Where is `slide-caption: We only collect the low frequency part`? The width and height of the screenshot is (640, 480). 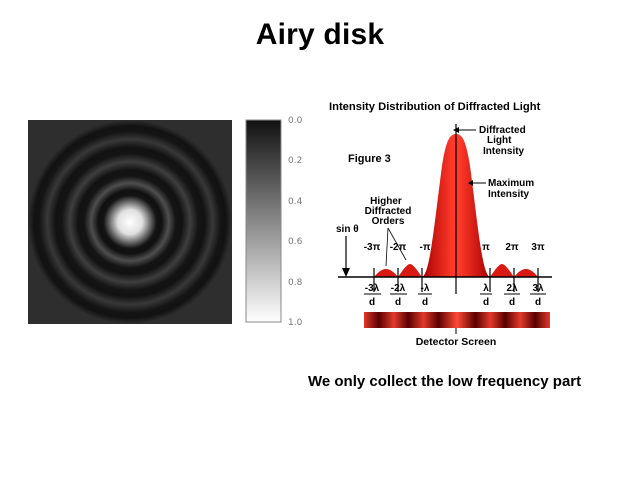 slide-caption: We only collect the low frequency part is located at coordinates (445, 381).